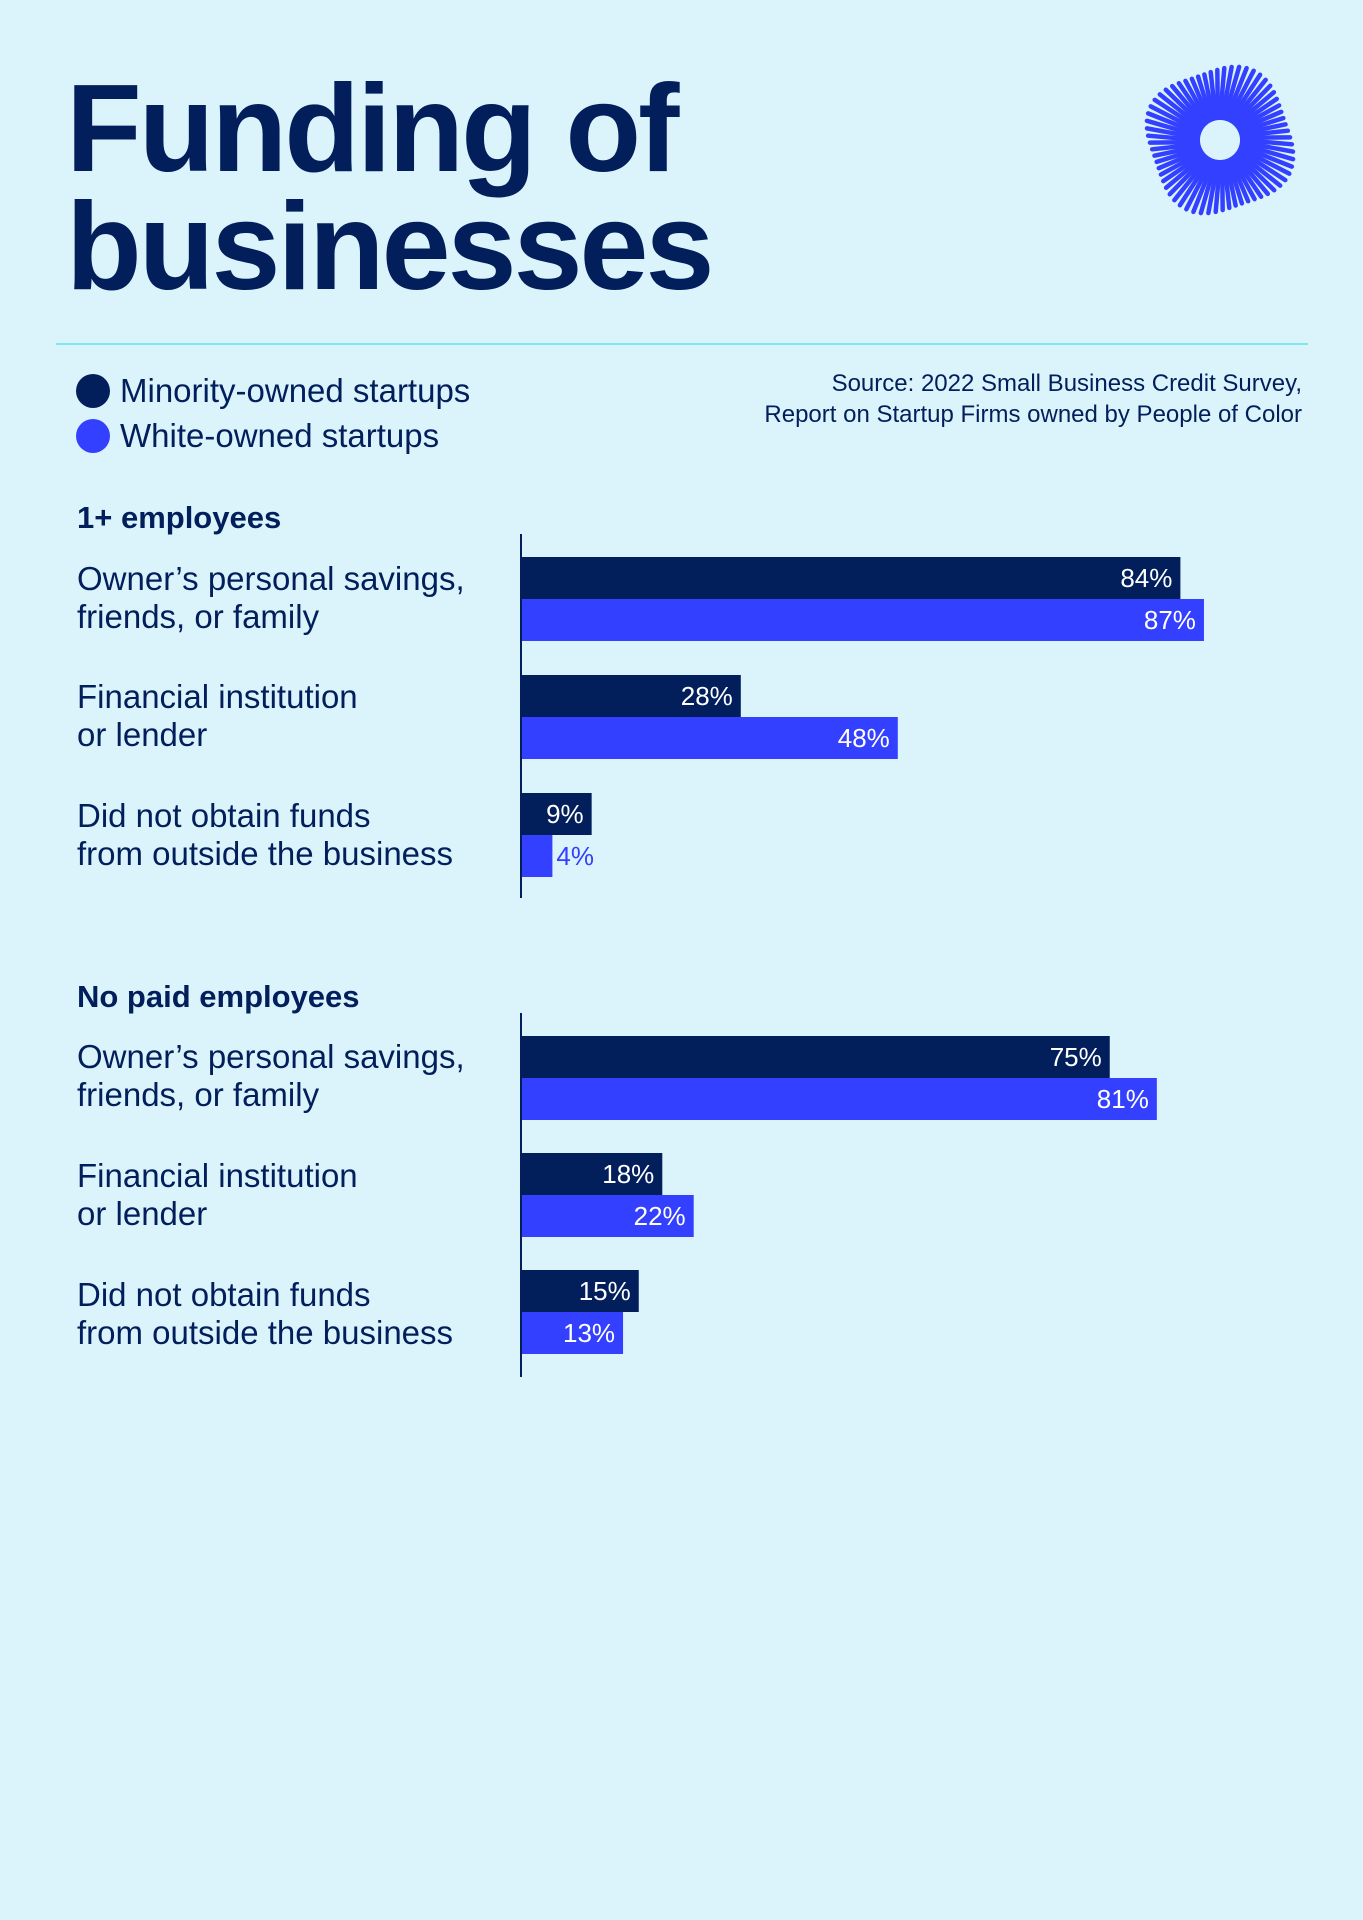 This screenshot has width=1363, height=1920. I want to click on title-line-2: businesses, so click(390, 247).